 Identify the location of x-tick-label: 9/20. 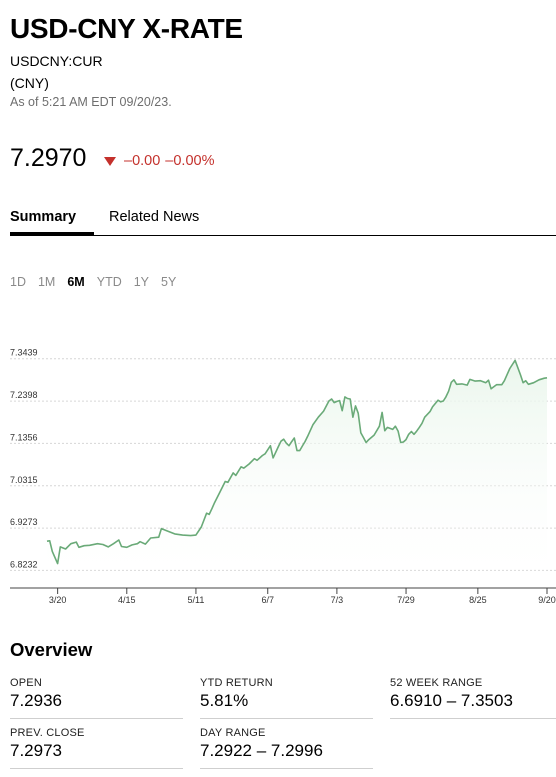
(547, 600).